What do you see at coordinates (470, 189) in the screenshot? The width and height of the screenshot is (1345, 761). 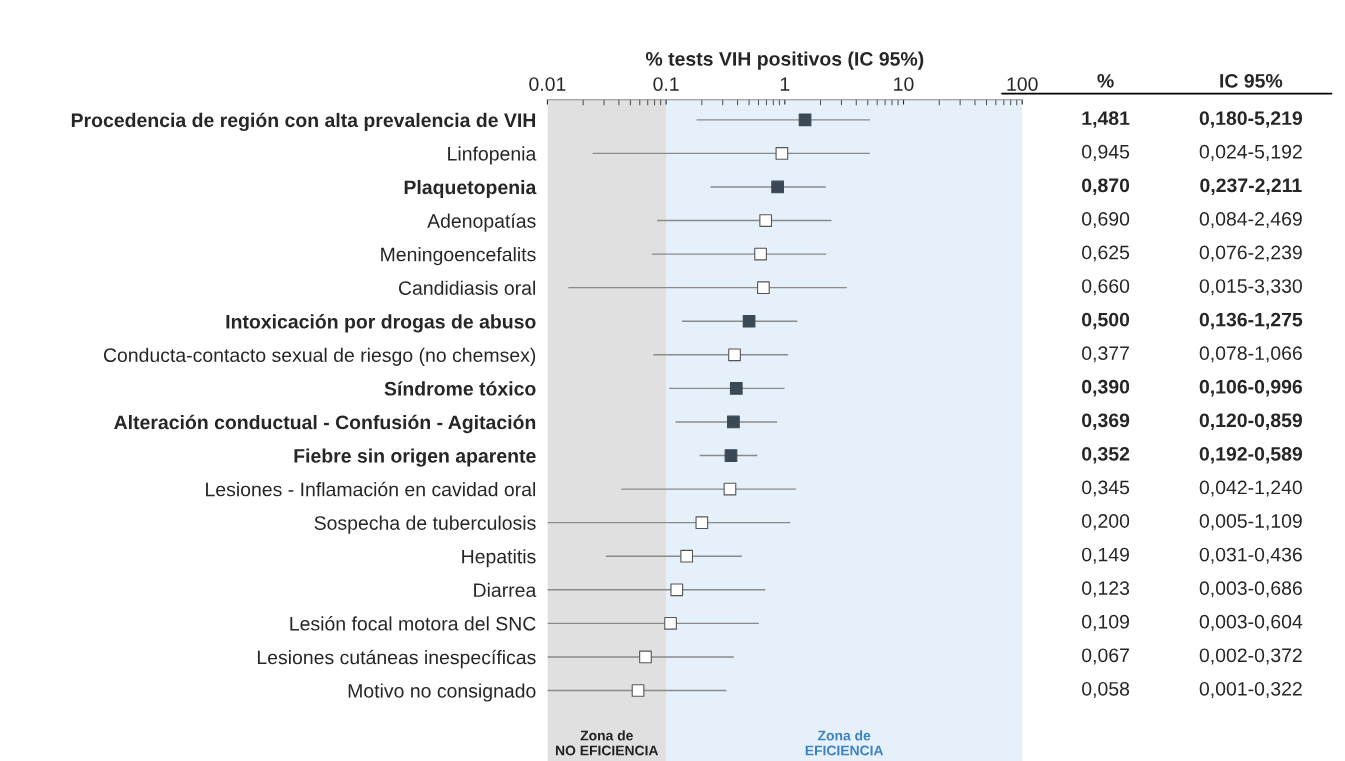 I see `y-tick-label: Plaquetopenia` at bounding box center [470, 189].